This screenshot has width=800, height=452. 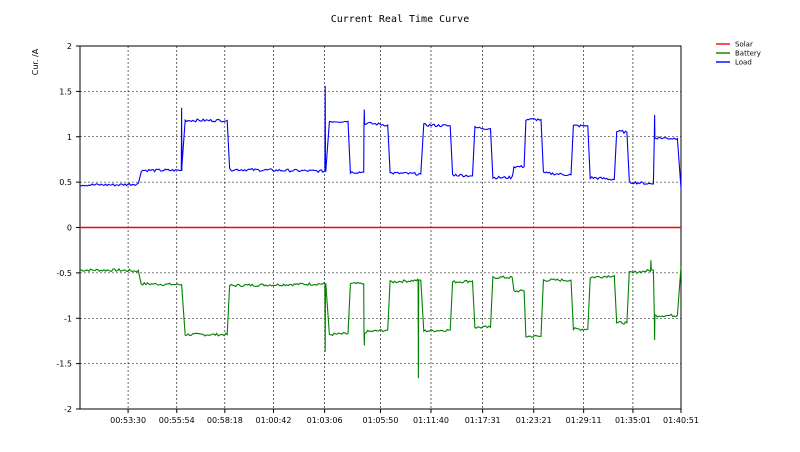 I want to click on y-tick-label: -1.5, so click(x=64, y=364).